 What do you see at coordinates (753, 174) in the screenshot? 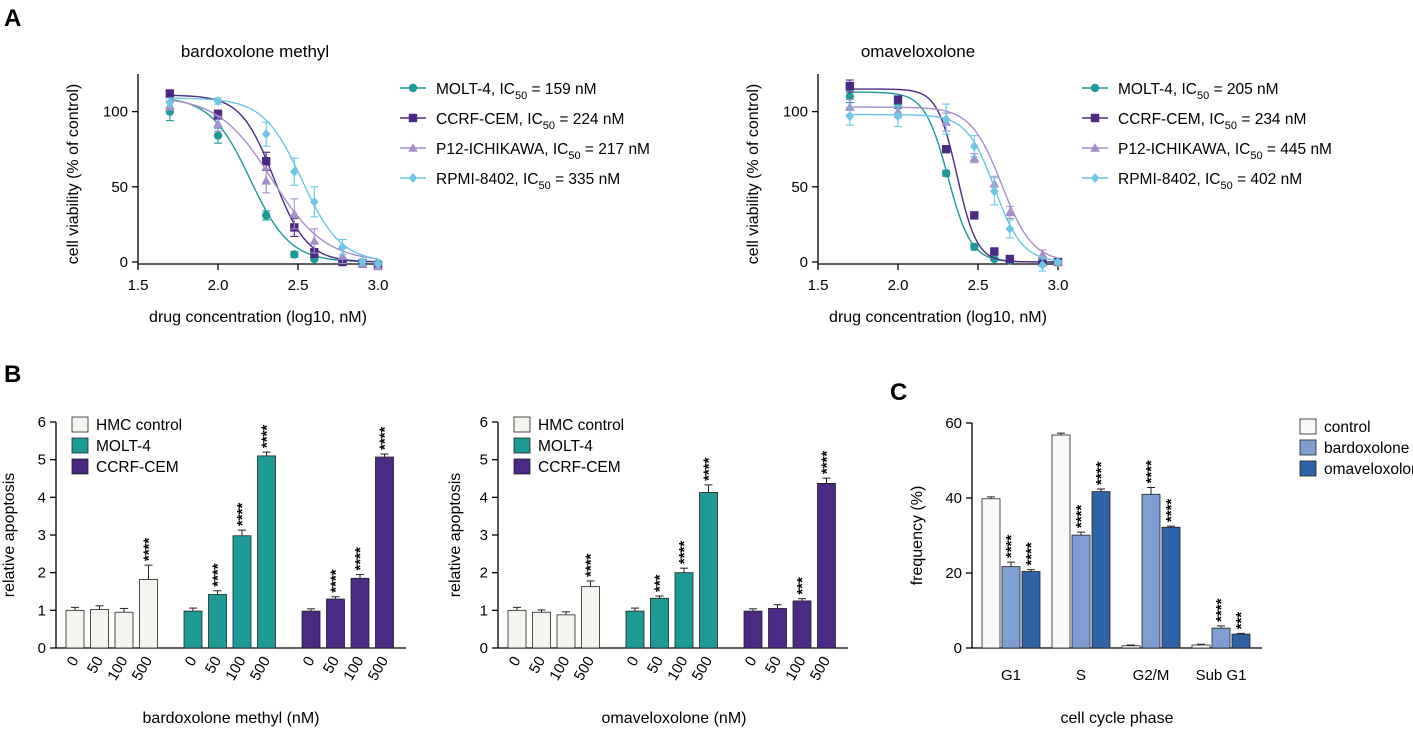
I see `y-axis-label: cell viability (% of control)` at bounding box center [753, 174].